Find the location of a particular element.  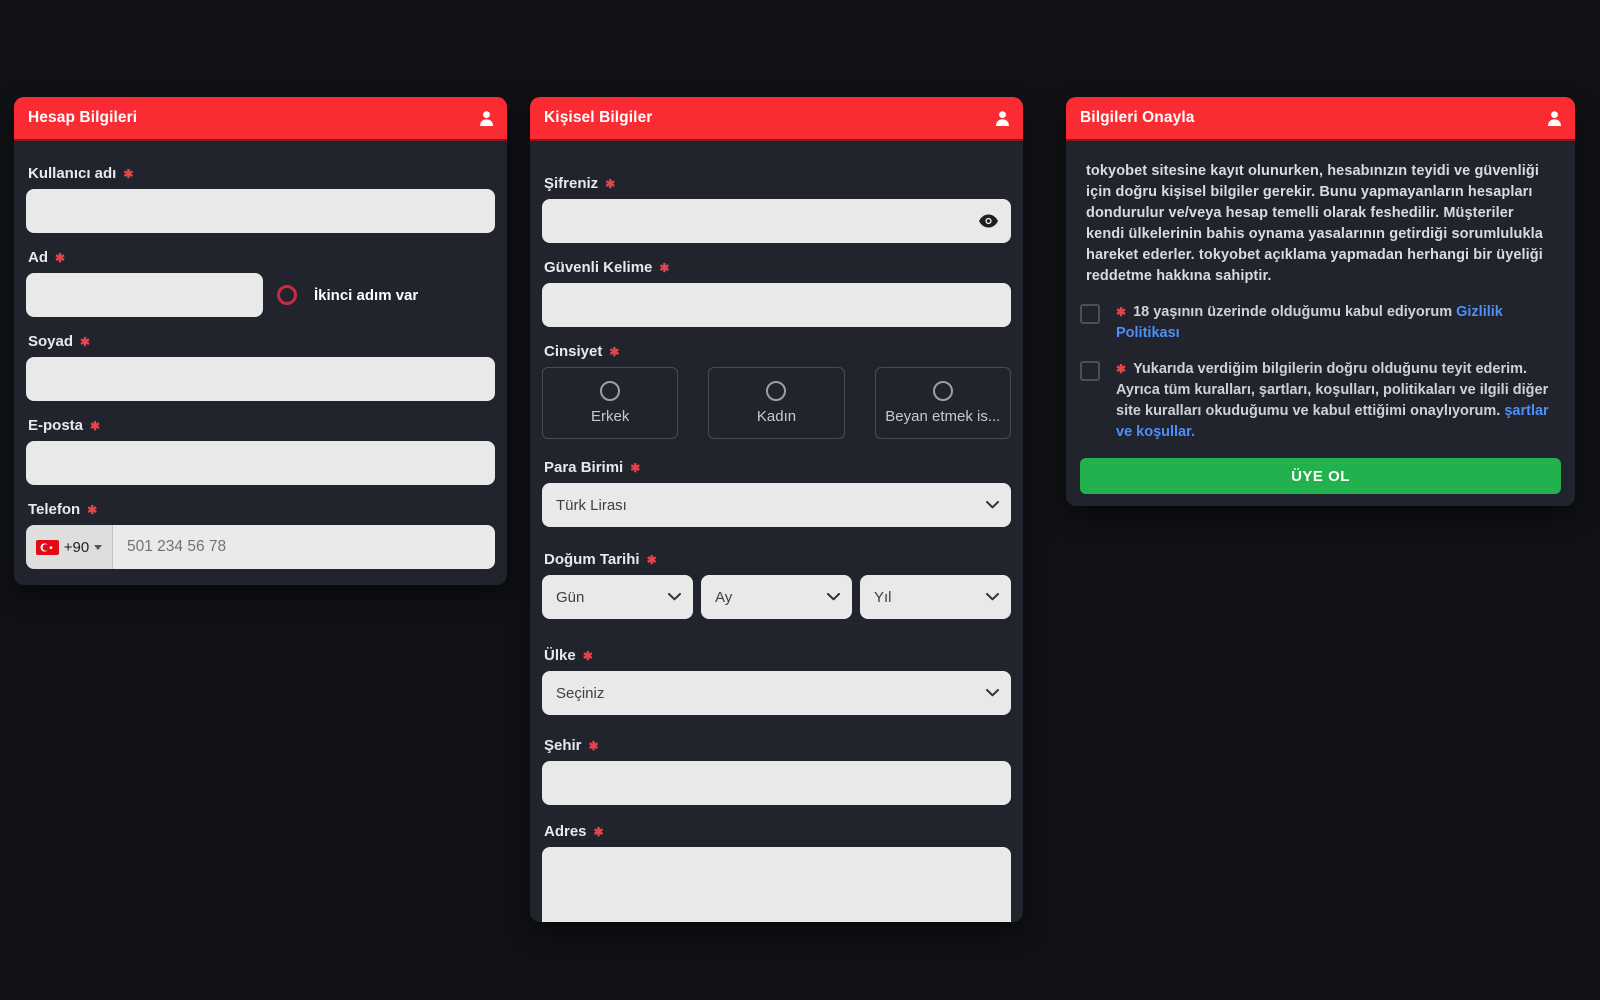

panel-title: Kişisel Bilgiler is located at coordinates (598, 117).